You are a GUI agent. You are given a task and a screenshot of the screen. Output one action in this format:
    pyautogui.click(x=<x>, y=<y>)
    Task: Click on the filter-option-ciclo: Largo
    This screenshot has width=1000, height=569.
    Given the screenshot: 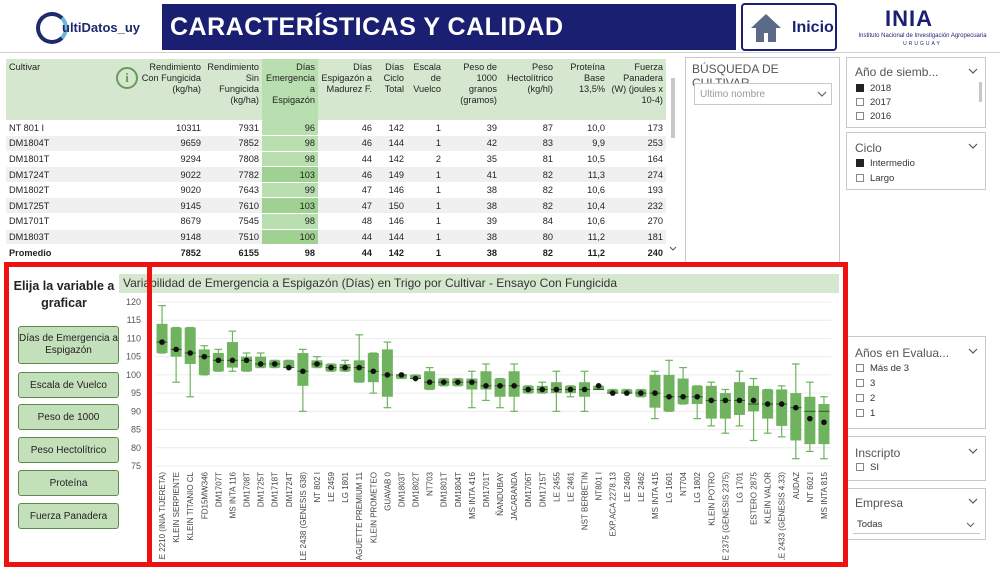 What is the action you would take?
    pyautogui.click(x=875, y=178)
    